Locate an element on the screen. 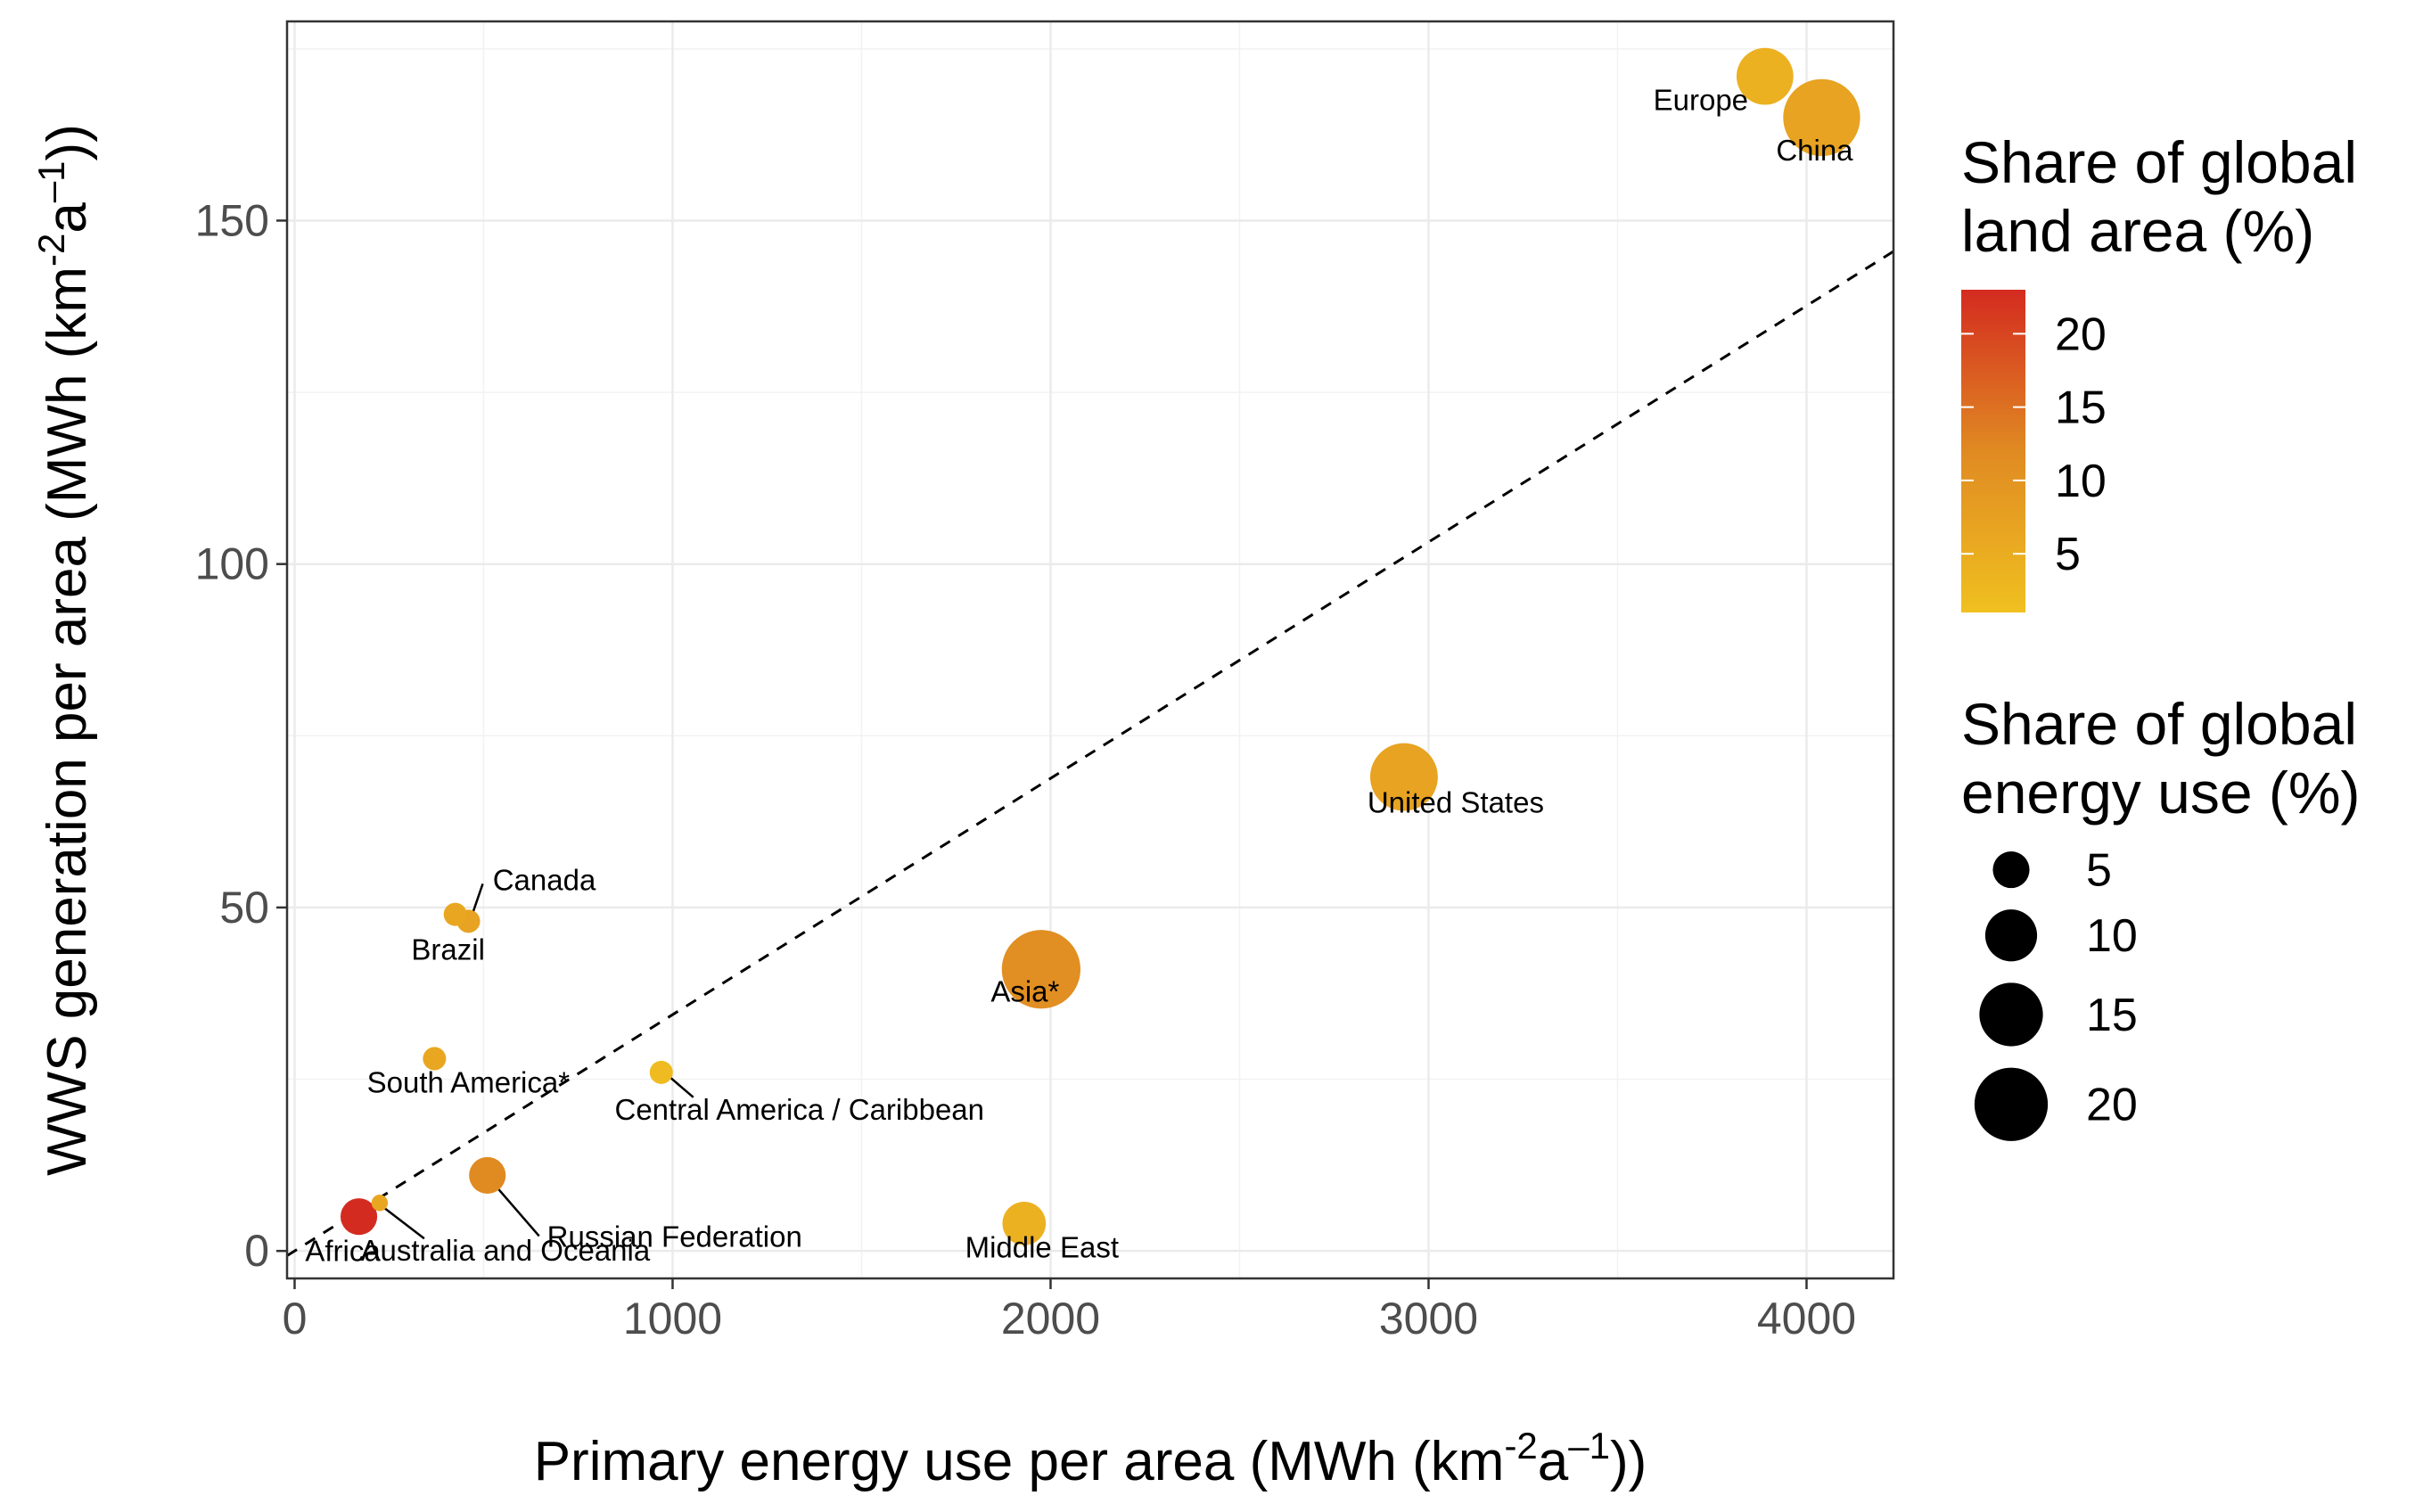  y-tick-label: 0 is located at coordinates (256, 1251).